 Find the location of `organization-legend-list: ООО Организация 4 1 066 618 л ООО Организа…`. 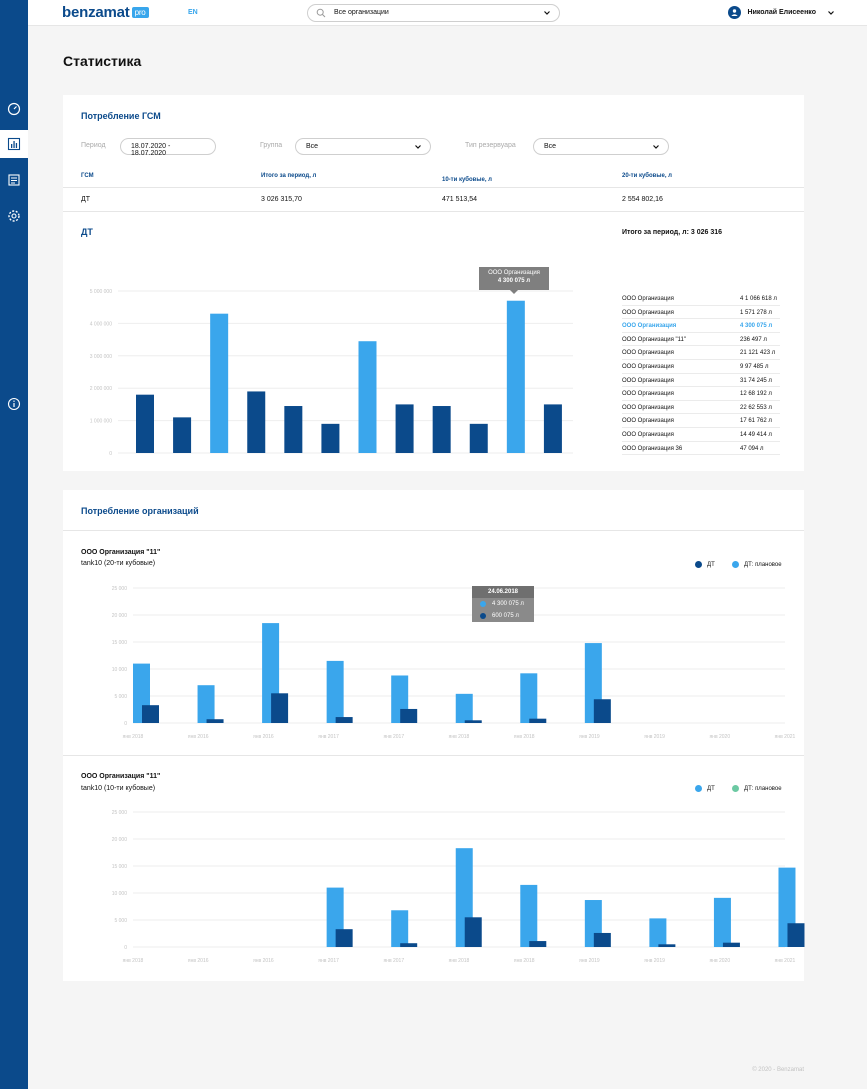

organization-legend-list: ООО Организация 4 1 066 618 л ООО Организа… is located at coordinates (701, 374).